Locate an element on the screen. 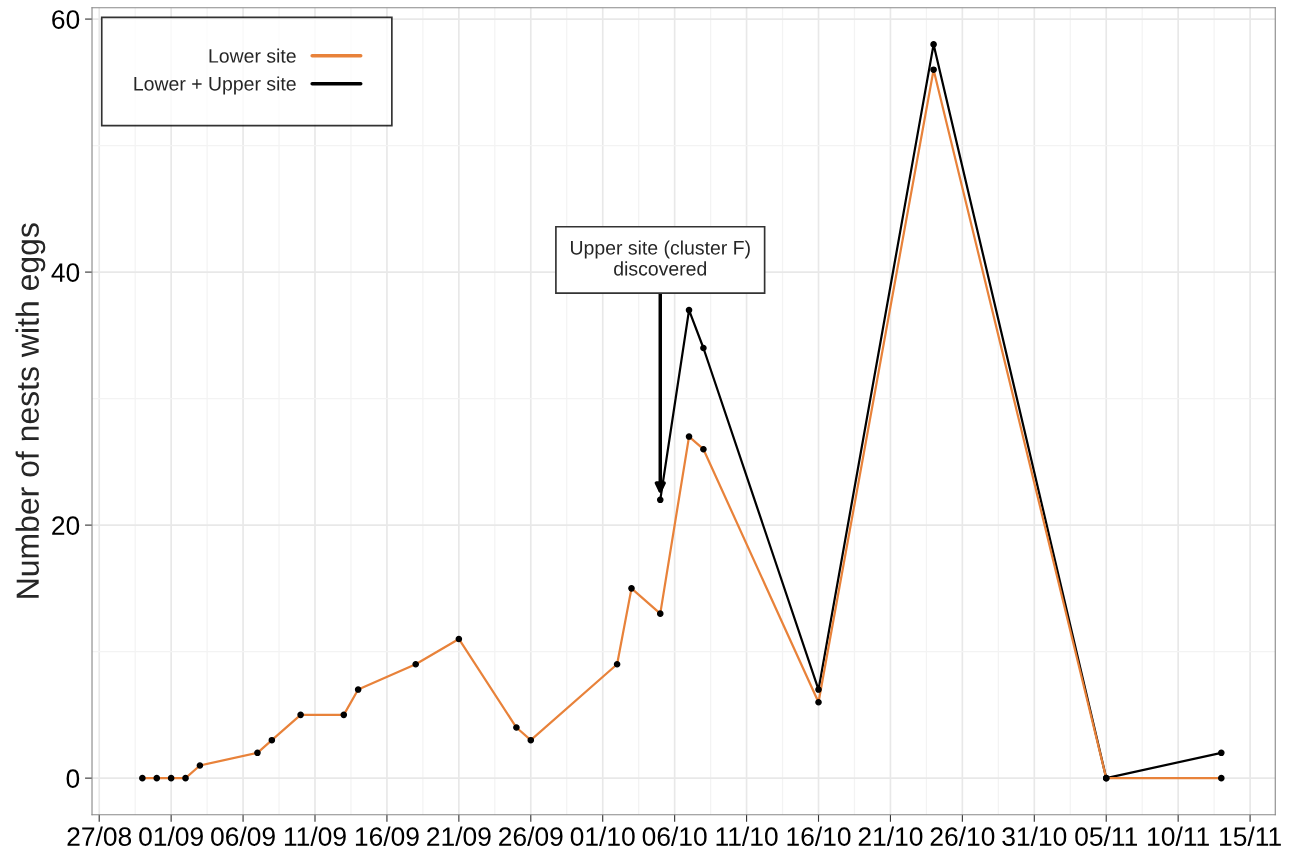 The height and width of the screenshot is (855, 1296). y-tick-label: 60 is located at coordinates (66, 19).